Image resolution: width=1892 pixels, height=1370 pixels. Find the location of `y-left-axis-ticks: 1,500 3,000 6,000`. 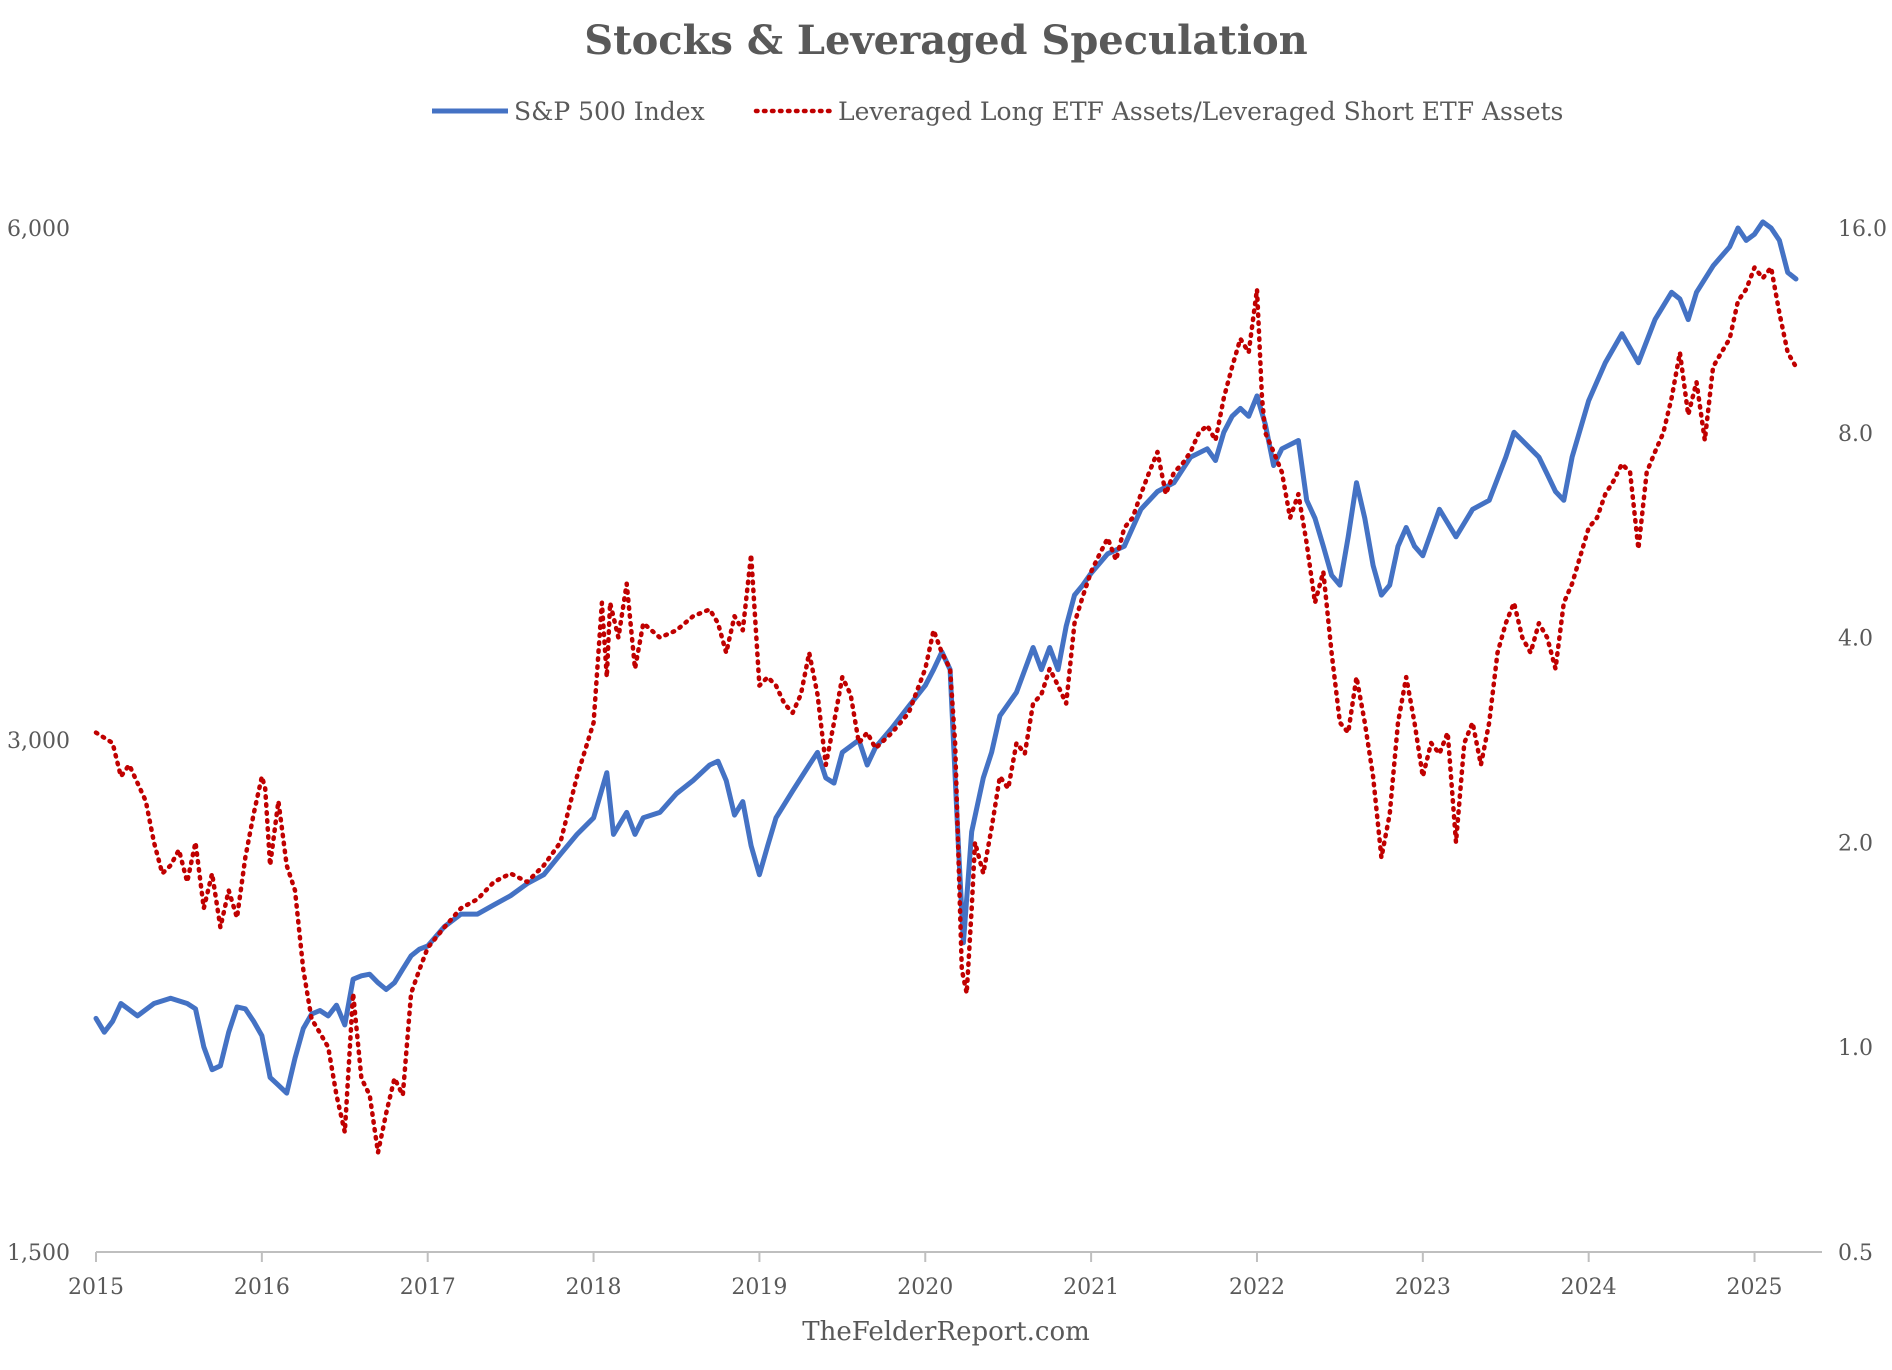

y-left-axis-ticks: 1,500 3,000 6,000 is located at coordinates (38, 741).